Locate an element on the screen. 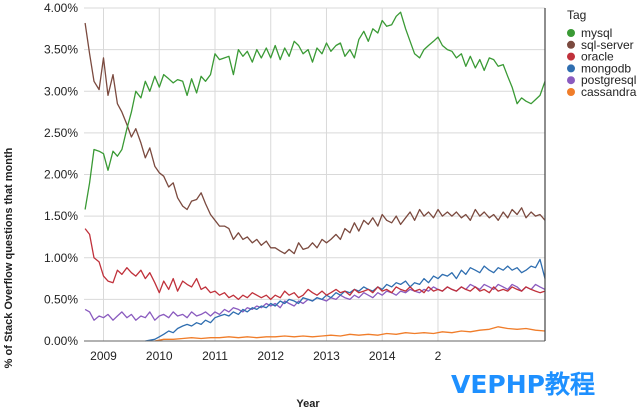 The width and height of the screenshot is (640, 412). x-tick-label: 2 is located at coordinates (438, 356).